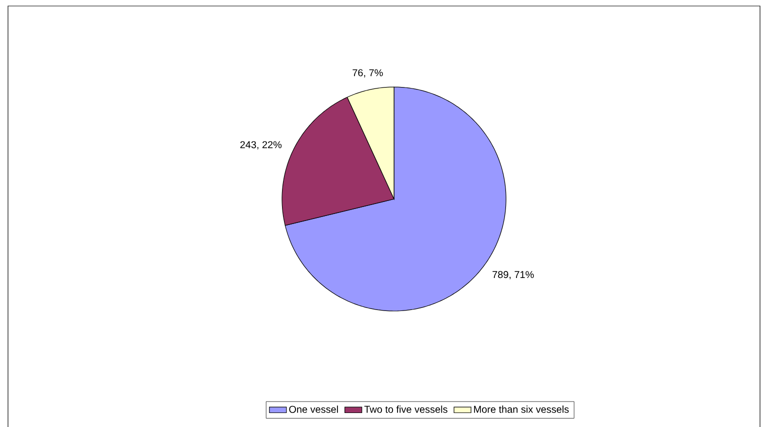 The image size is (768, 427). I want to click on data-label: 789, 71%, so click(513, 275).